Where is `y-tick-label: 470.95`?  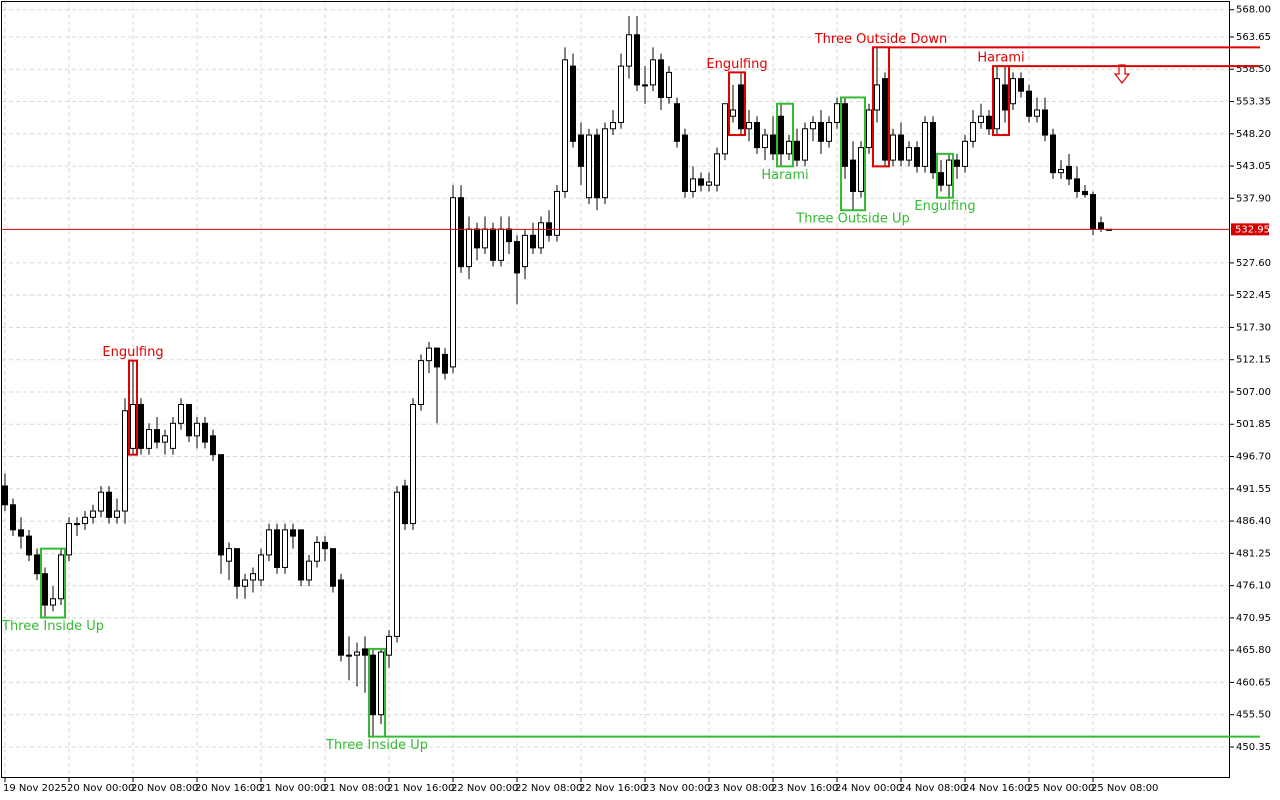
y-tick-label: 470.95 is located at coordinates (1253, 618).